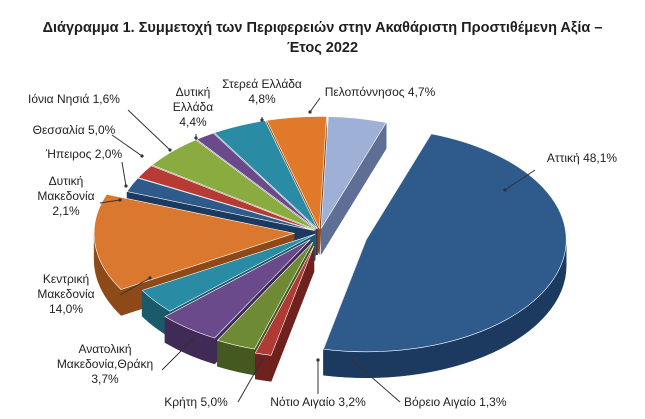 The width and height of the screenshot is (645, 419). Describe the element at coordinates (105, 379) in the screenshot. I see `slice-label-line: 3,7%` at that location.